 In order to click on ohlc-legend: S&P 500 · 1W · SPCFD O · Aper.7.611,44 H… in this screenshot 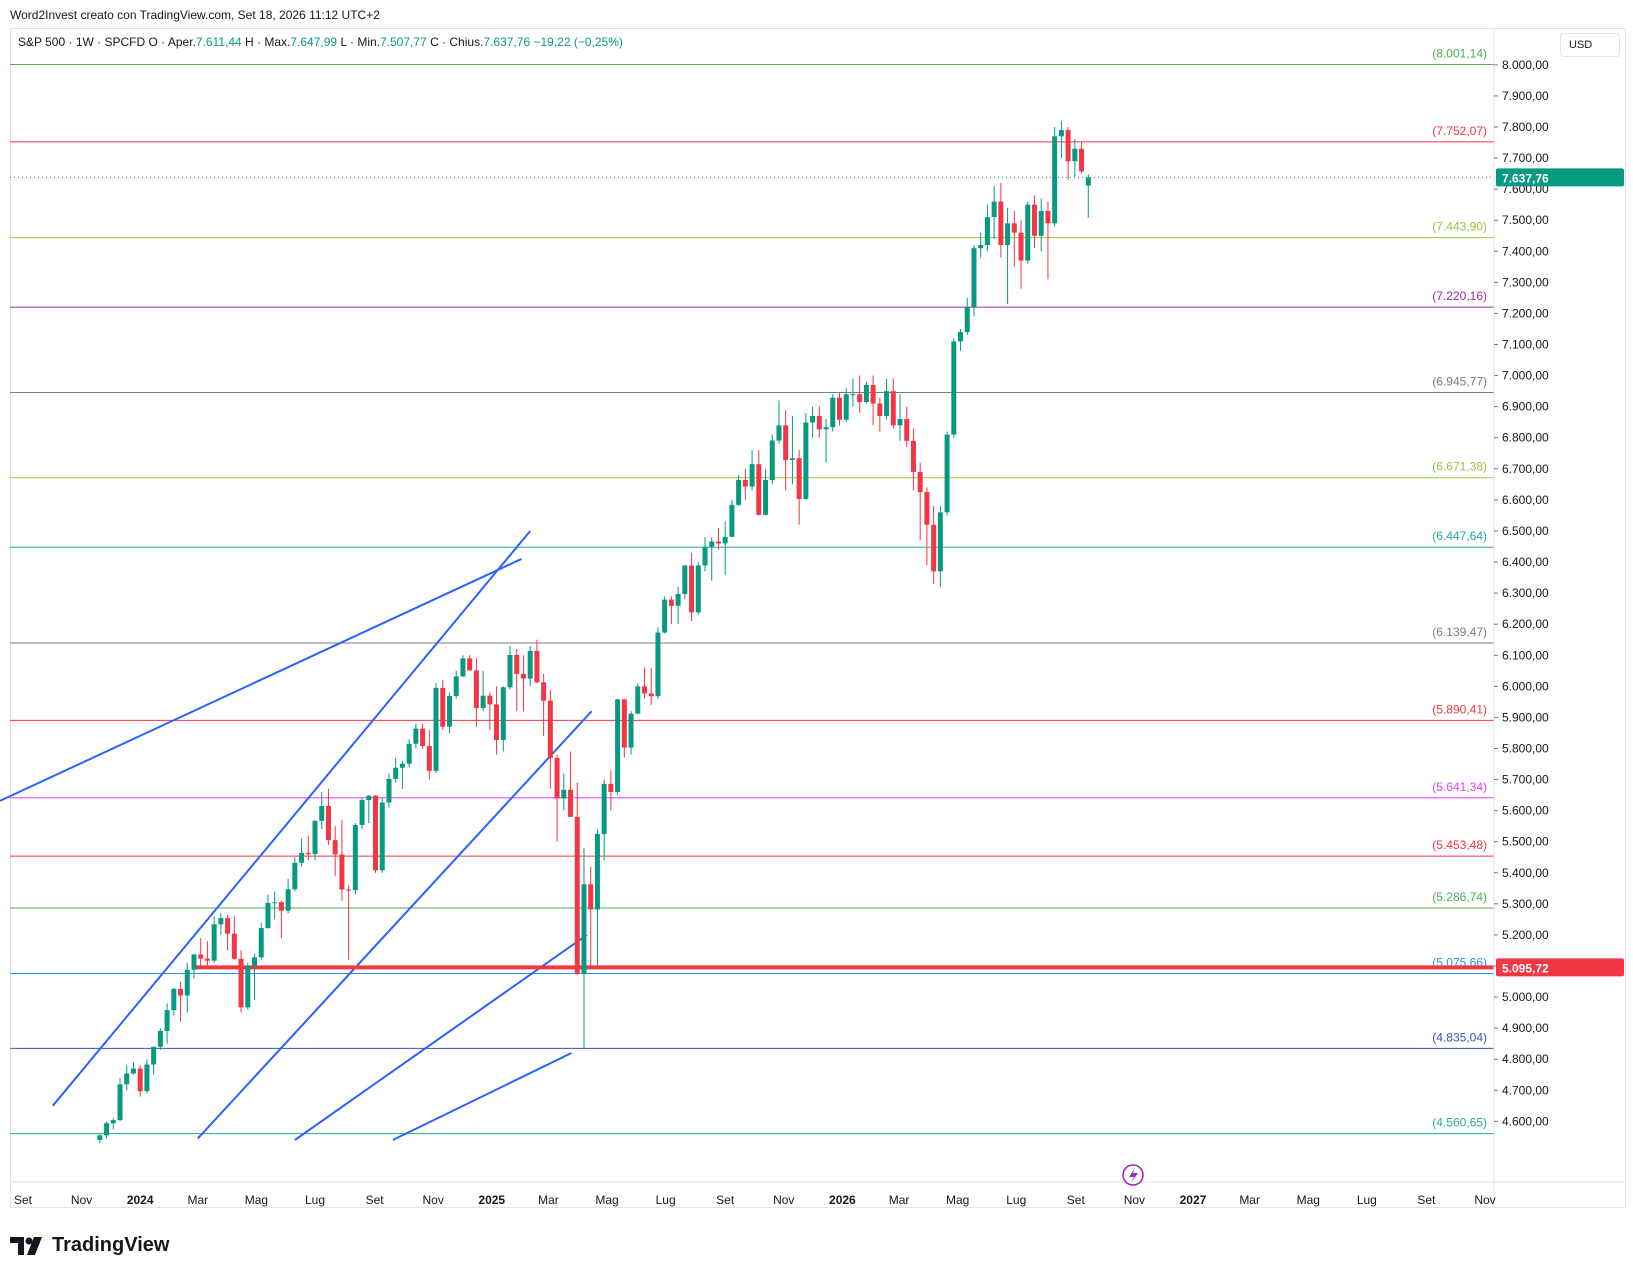, I will do `click(320, 42)`.